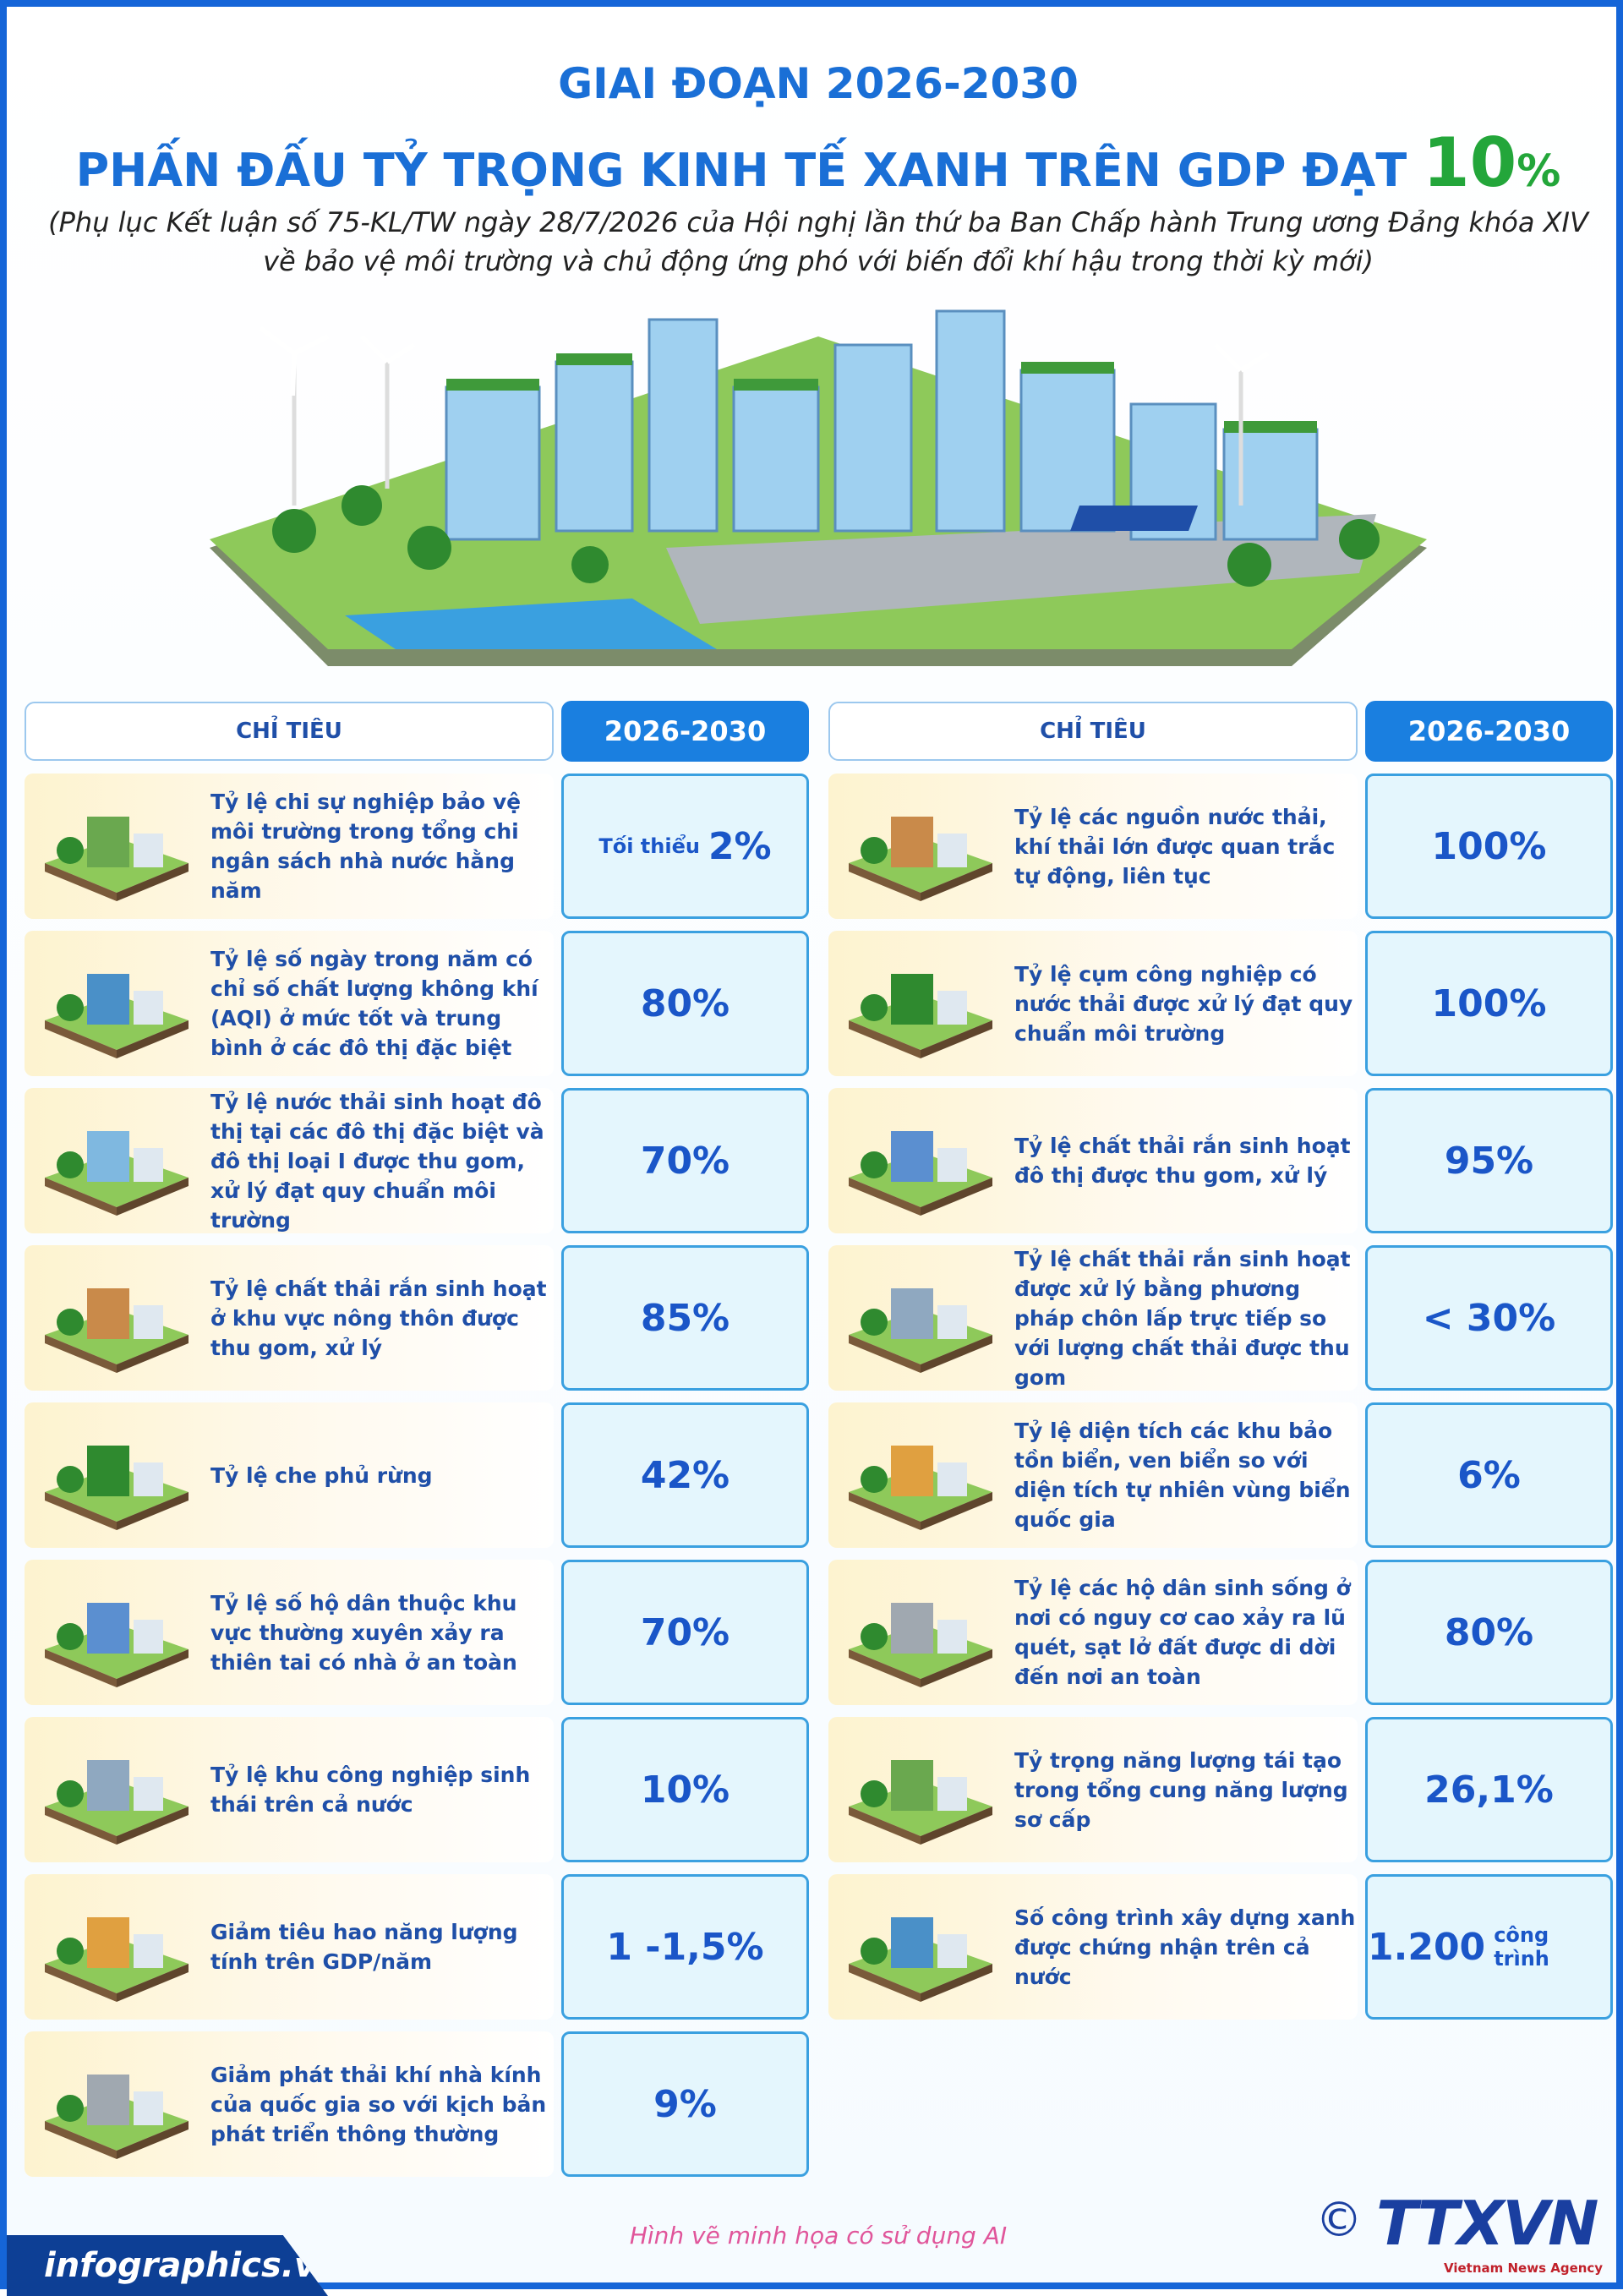 The image size is (1623, 2296). I want to click on value: 1 -1,5%, so click(685, 1947).